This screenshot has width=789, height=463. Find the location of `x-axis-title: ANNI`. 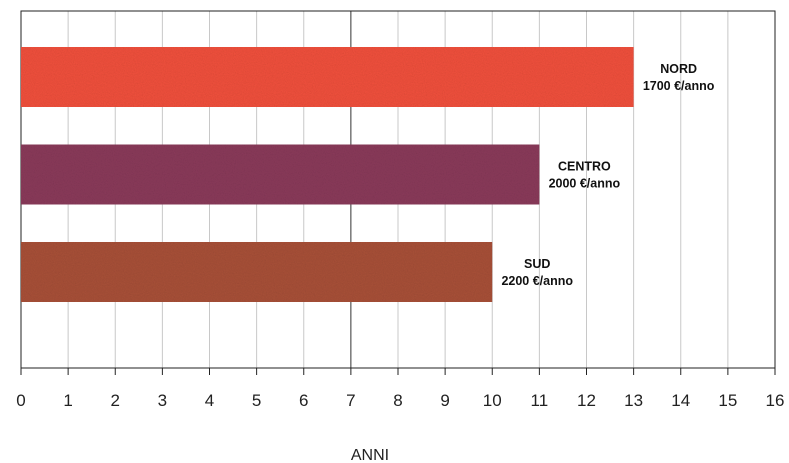

x-axis-title: ANNI is located at coordinates (370, 455).